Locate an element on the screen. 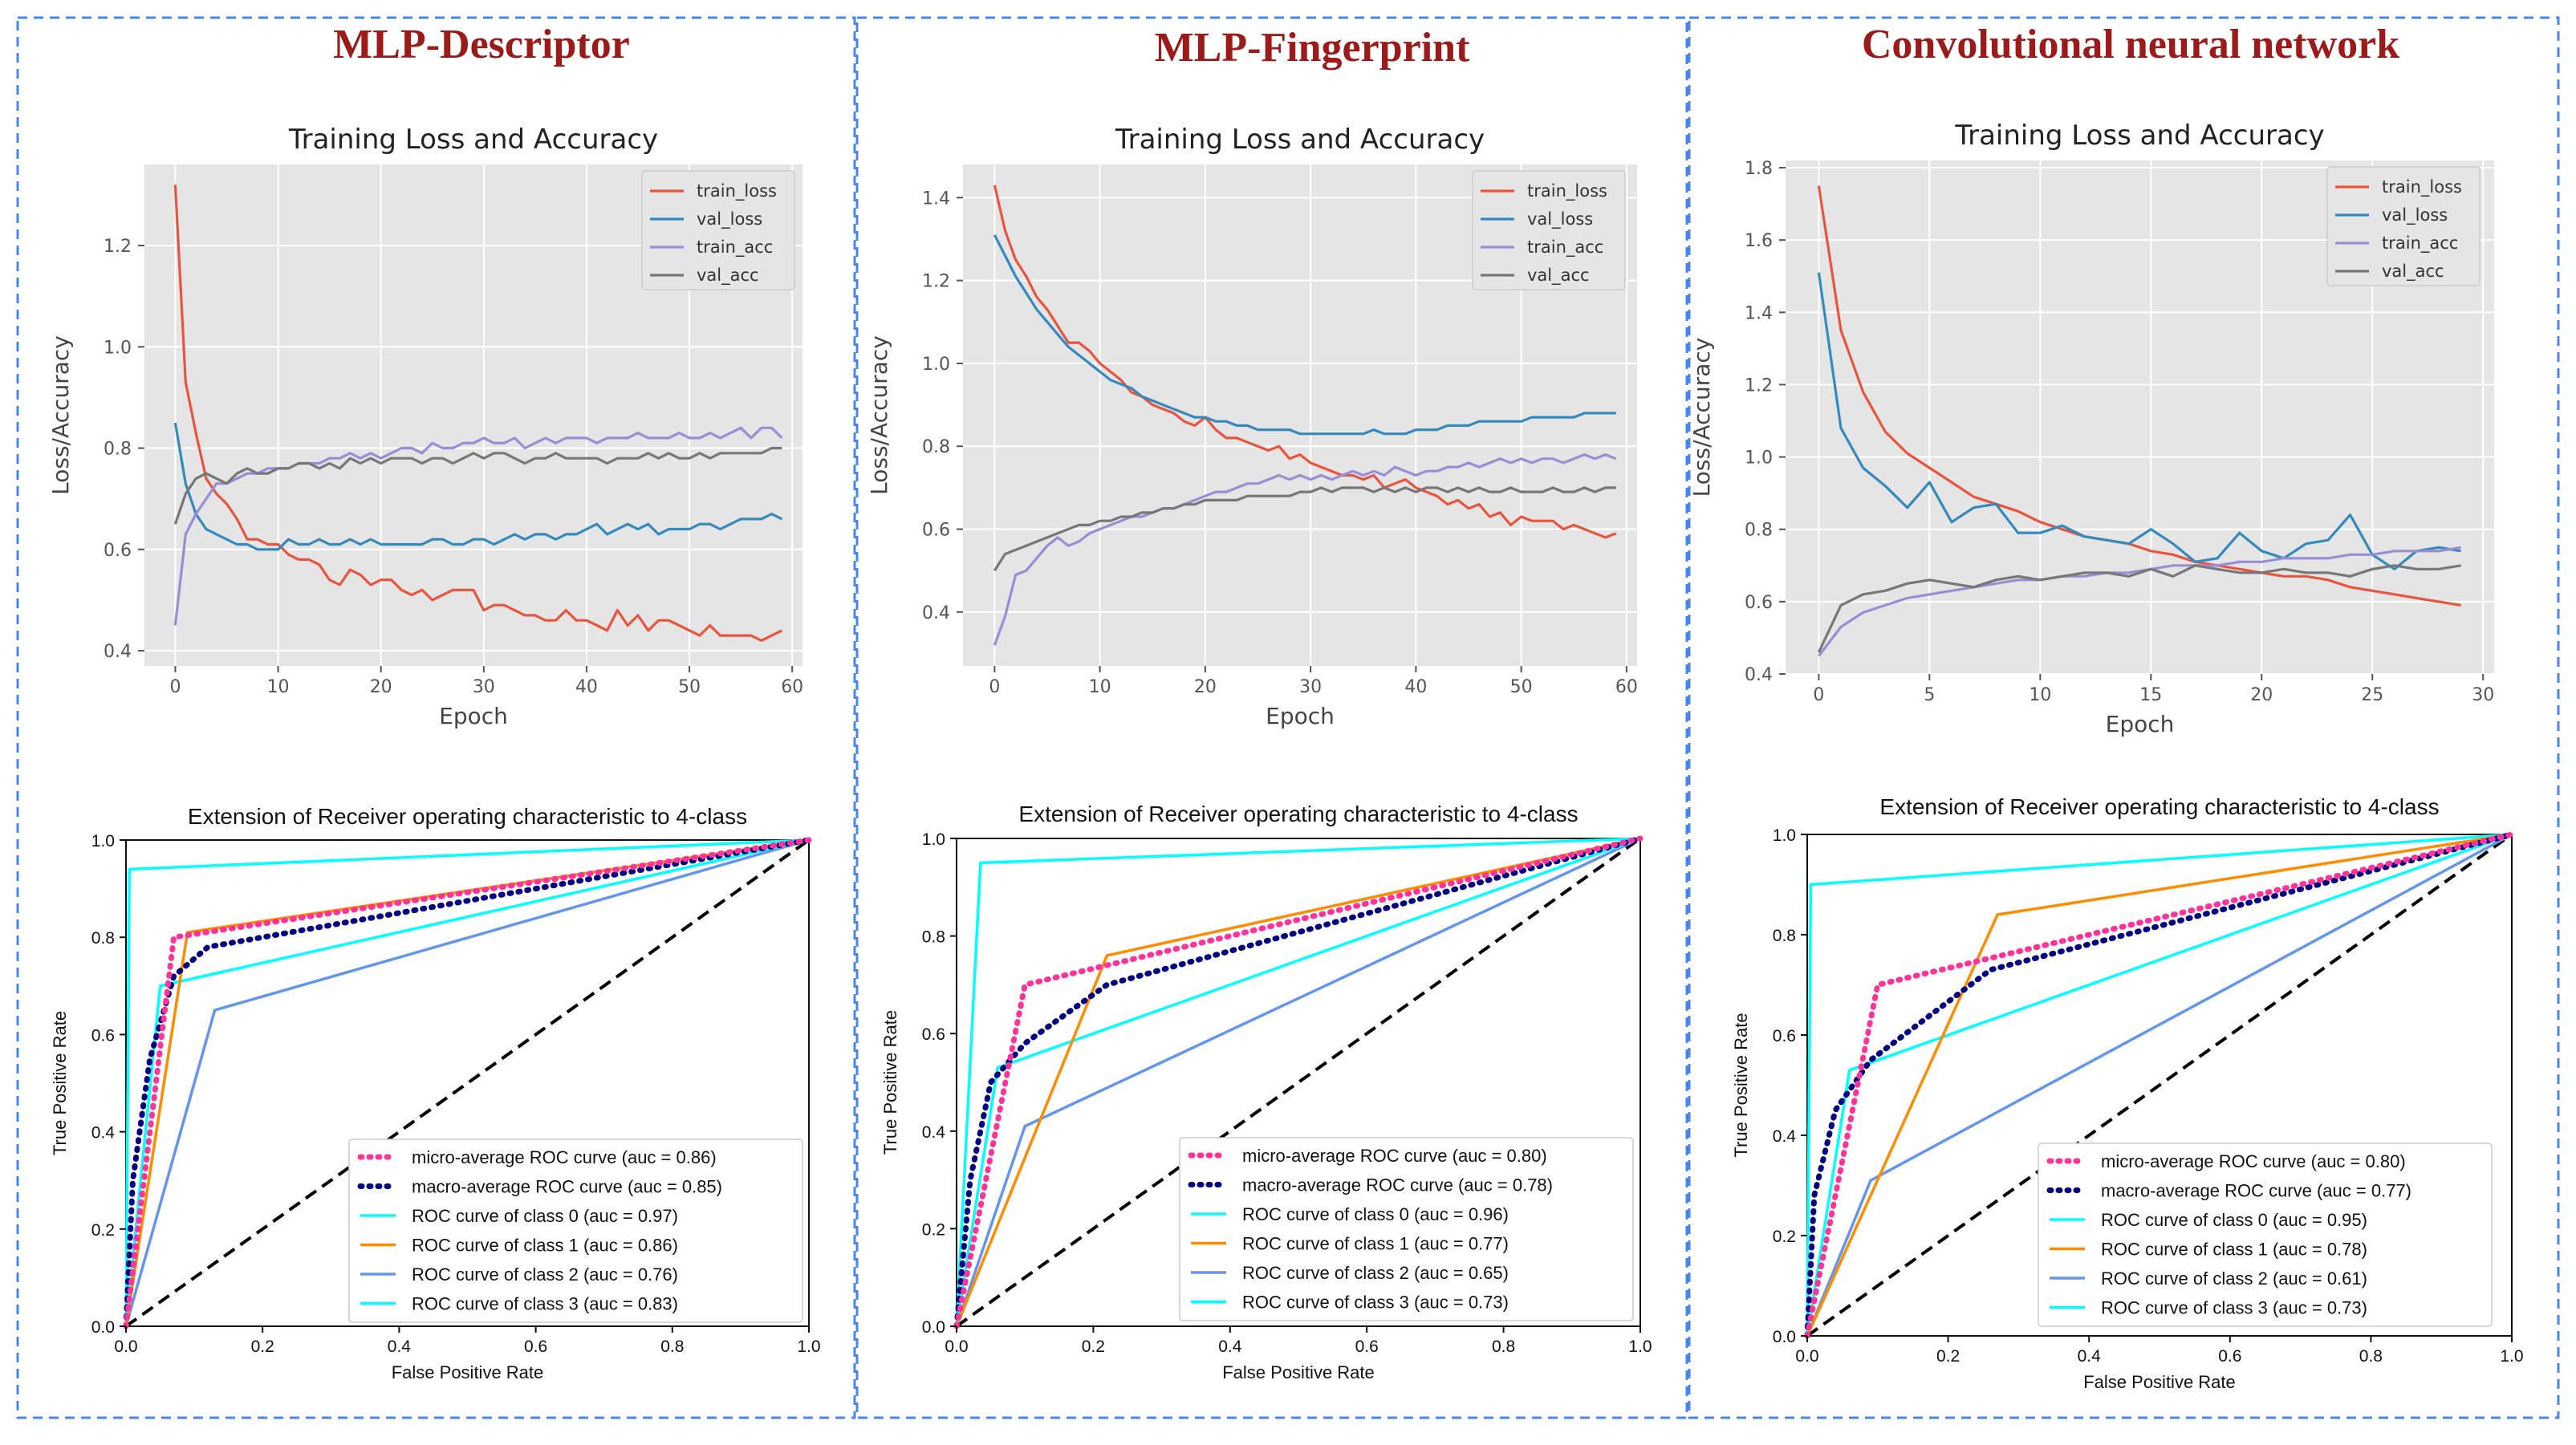 This screenshot has width=2576, height=1445. y-axis-label: Loss/Accuracy is located at coordinates (1701, 417).